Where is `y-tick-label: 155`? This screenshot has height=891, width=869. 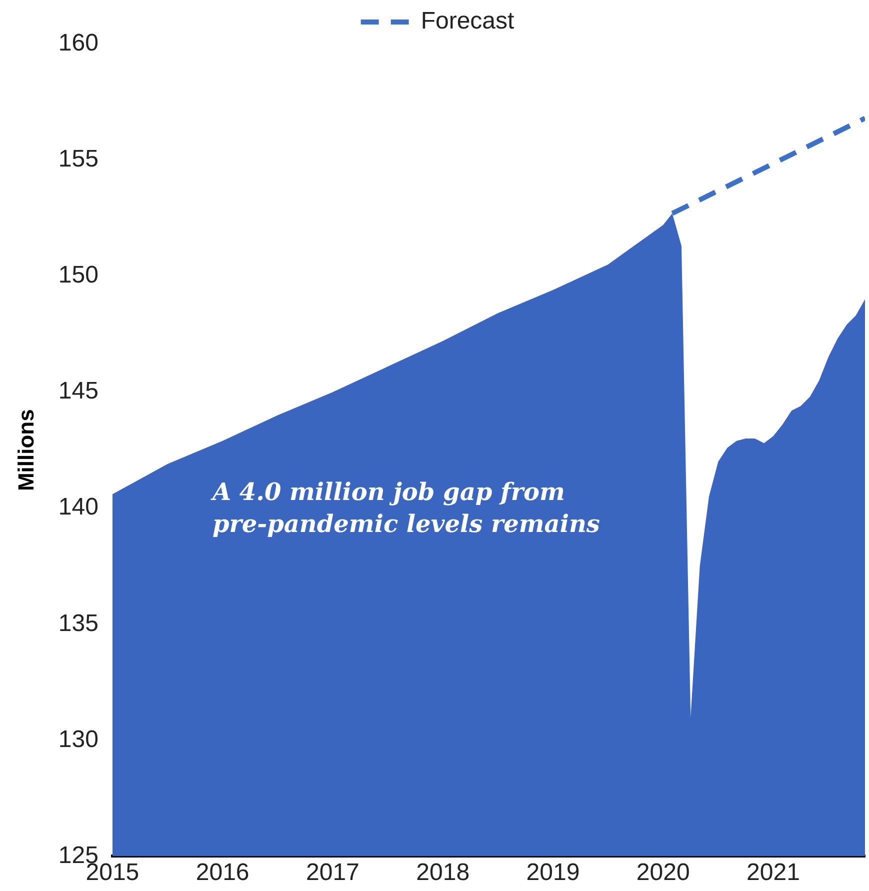 y-tick-label: 155 is located at coordinates (78, 159).